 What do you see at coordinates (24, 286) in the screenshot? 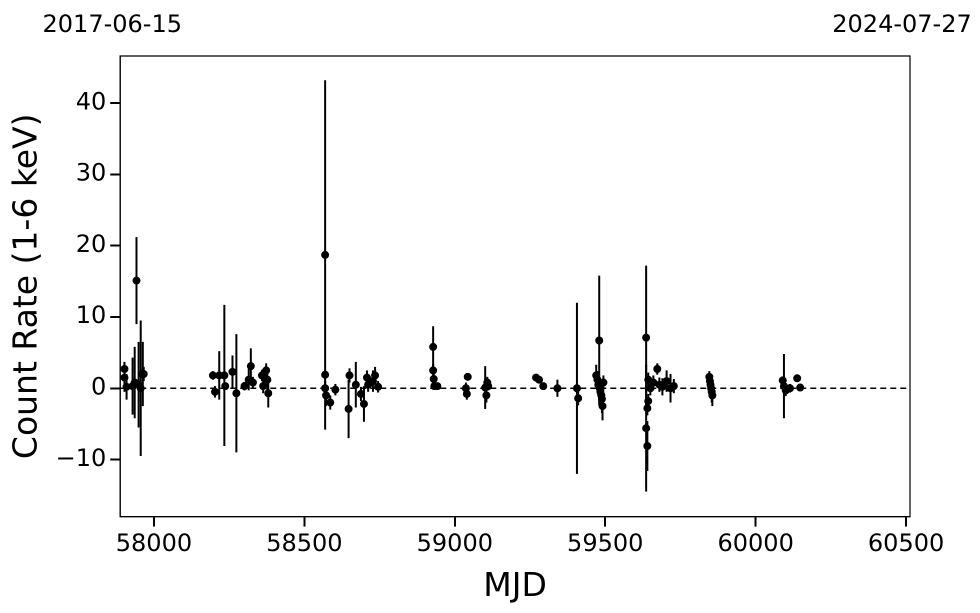
I see `y-axis-title: Count Rate (1-6 keV)` at bounding box center [24, 286].